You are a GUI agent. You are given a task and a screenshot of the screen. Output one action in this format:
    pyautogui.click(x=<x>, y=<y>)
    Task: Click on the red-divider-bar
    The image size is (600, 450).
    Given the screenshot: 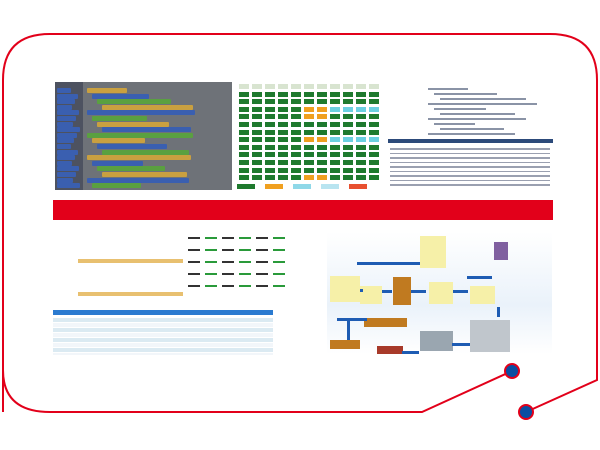 What is the action you would take?
    pyautogui.click(x=303, y=210)
    